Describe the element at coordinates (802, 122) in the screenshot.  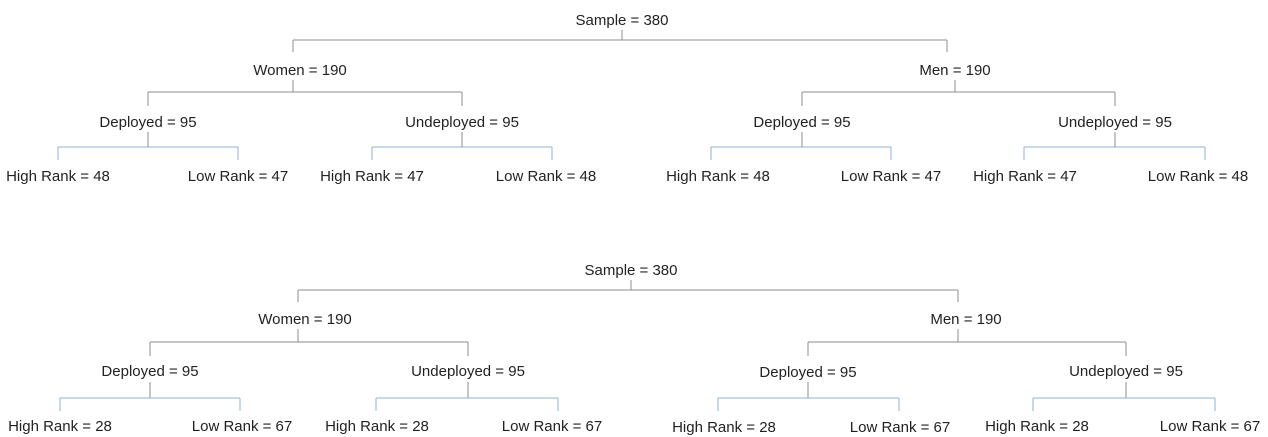
I see `tree1-men-deployed-node: Deployed = 95` at that location.